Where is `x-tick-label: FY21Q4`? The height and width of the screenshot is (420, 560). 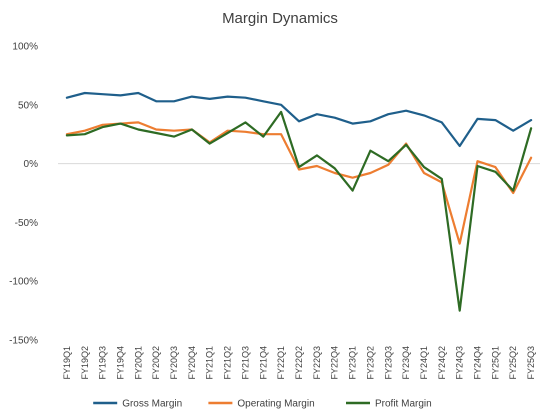 x-tick-label: FY21Q4 is located at coordinates (263, 363).